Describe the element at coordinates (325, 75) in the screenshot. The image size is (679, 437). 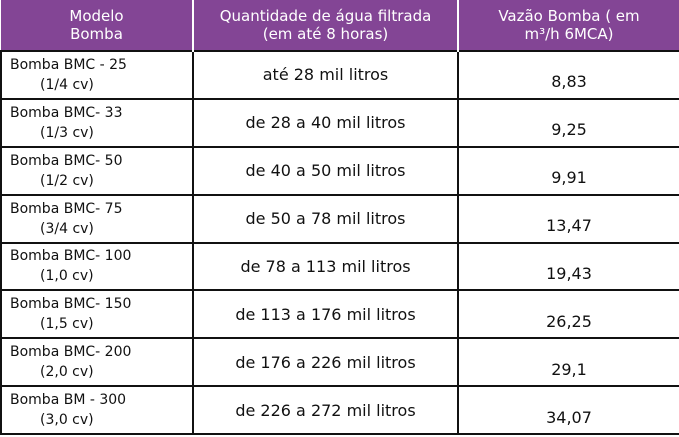
I see `volume-cell: até 28 mil litros` at that location.